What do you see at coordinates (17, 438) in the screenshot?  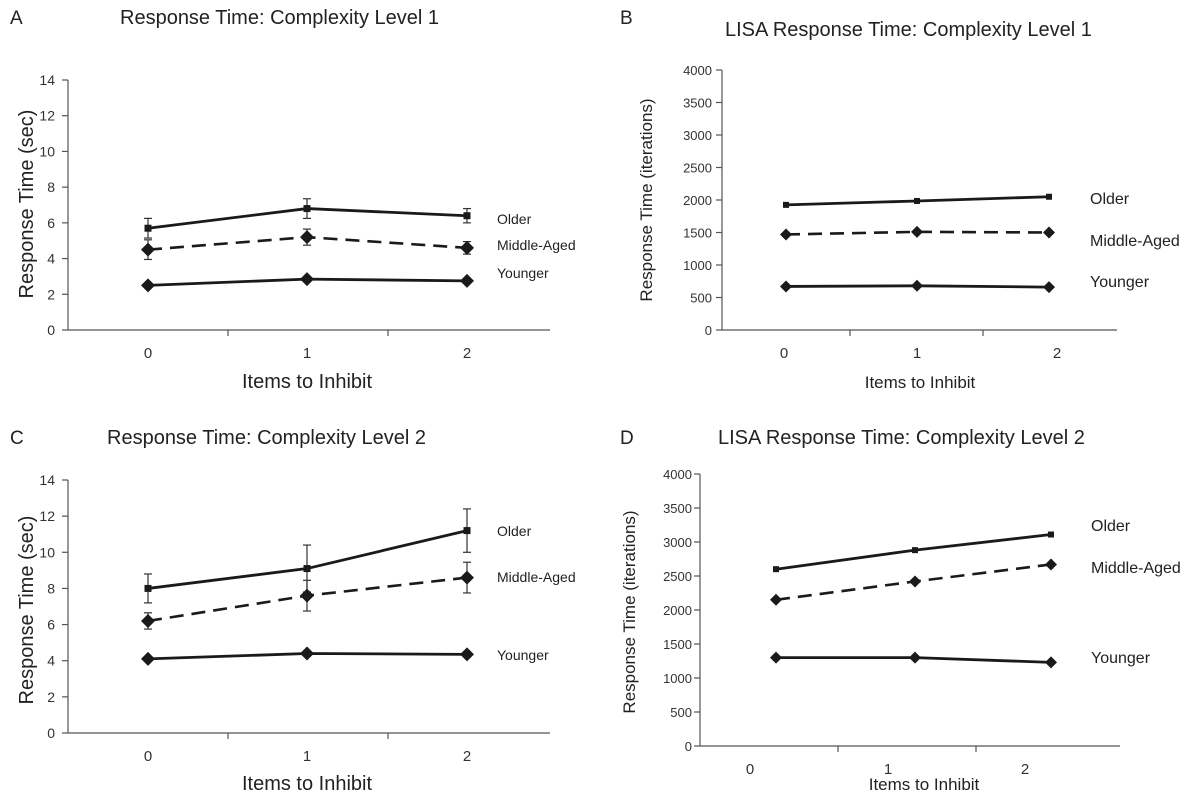 I see `panel-c-letter: C` at bounding box center [17, 438].